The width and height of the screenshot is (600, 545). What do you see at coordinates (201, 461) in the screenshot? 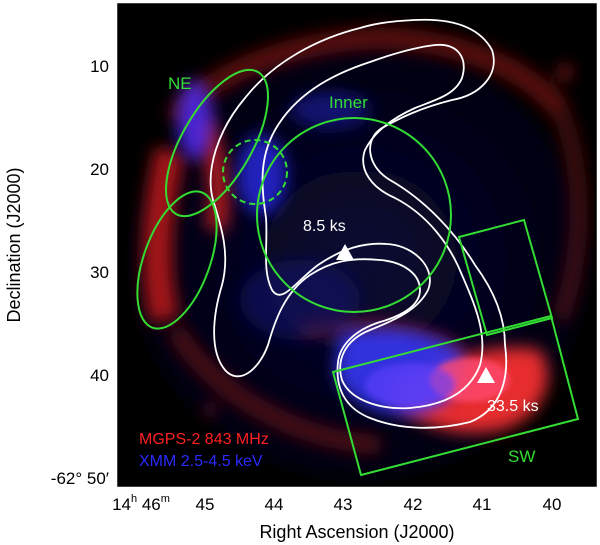
I see `legend-xray: XMM 2.5-4.5 keV` at bounding box center [201, 461].